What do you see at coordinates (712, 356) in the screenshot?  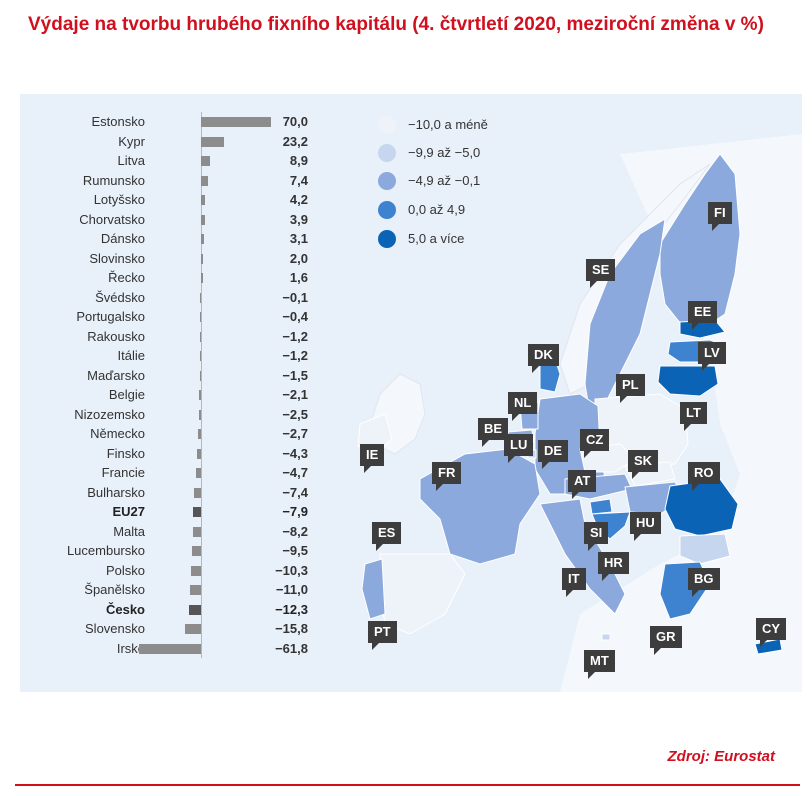 I see `map-tag-lv: LV` at bounding box center [712, 356].